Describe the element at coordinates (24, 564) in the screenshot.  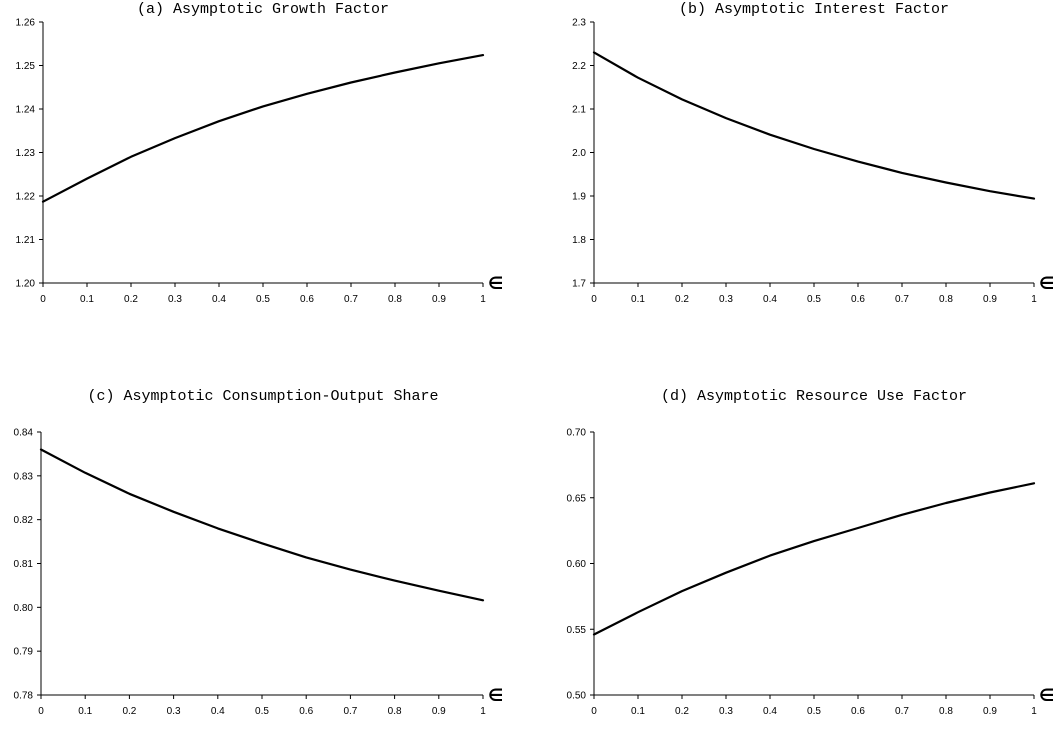
I see `y-tick-label: 0.81` at that location.